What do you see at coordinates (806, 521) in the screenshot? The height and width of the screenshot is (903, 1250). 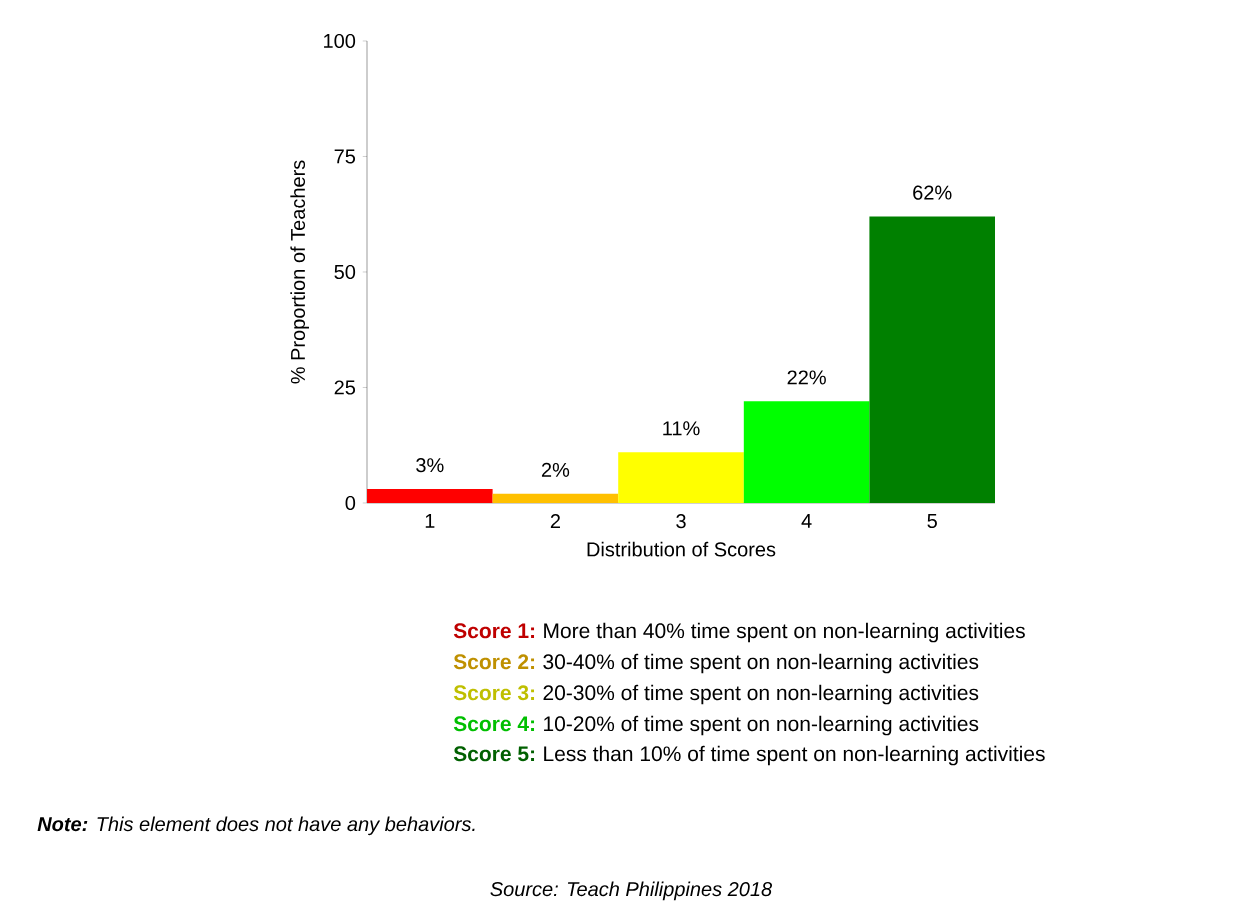 I see `x-tick-label: 4` at bounding box center [806, 521].